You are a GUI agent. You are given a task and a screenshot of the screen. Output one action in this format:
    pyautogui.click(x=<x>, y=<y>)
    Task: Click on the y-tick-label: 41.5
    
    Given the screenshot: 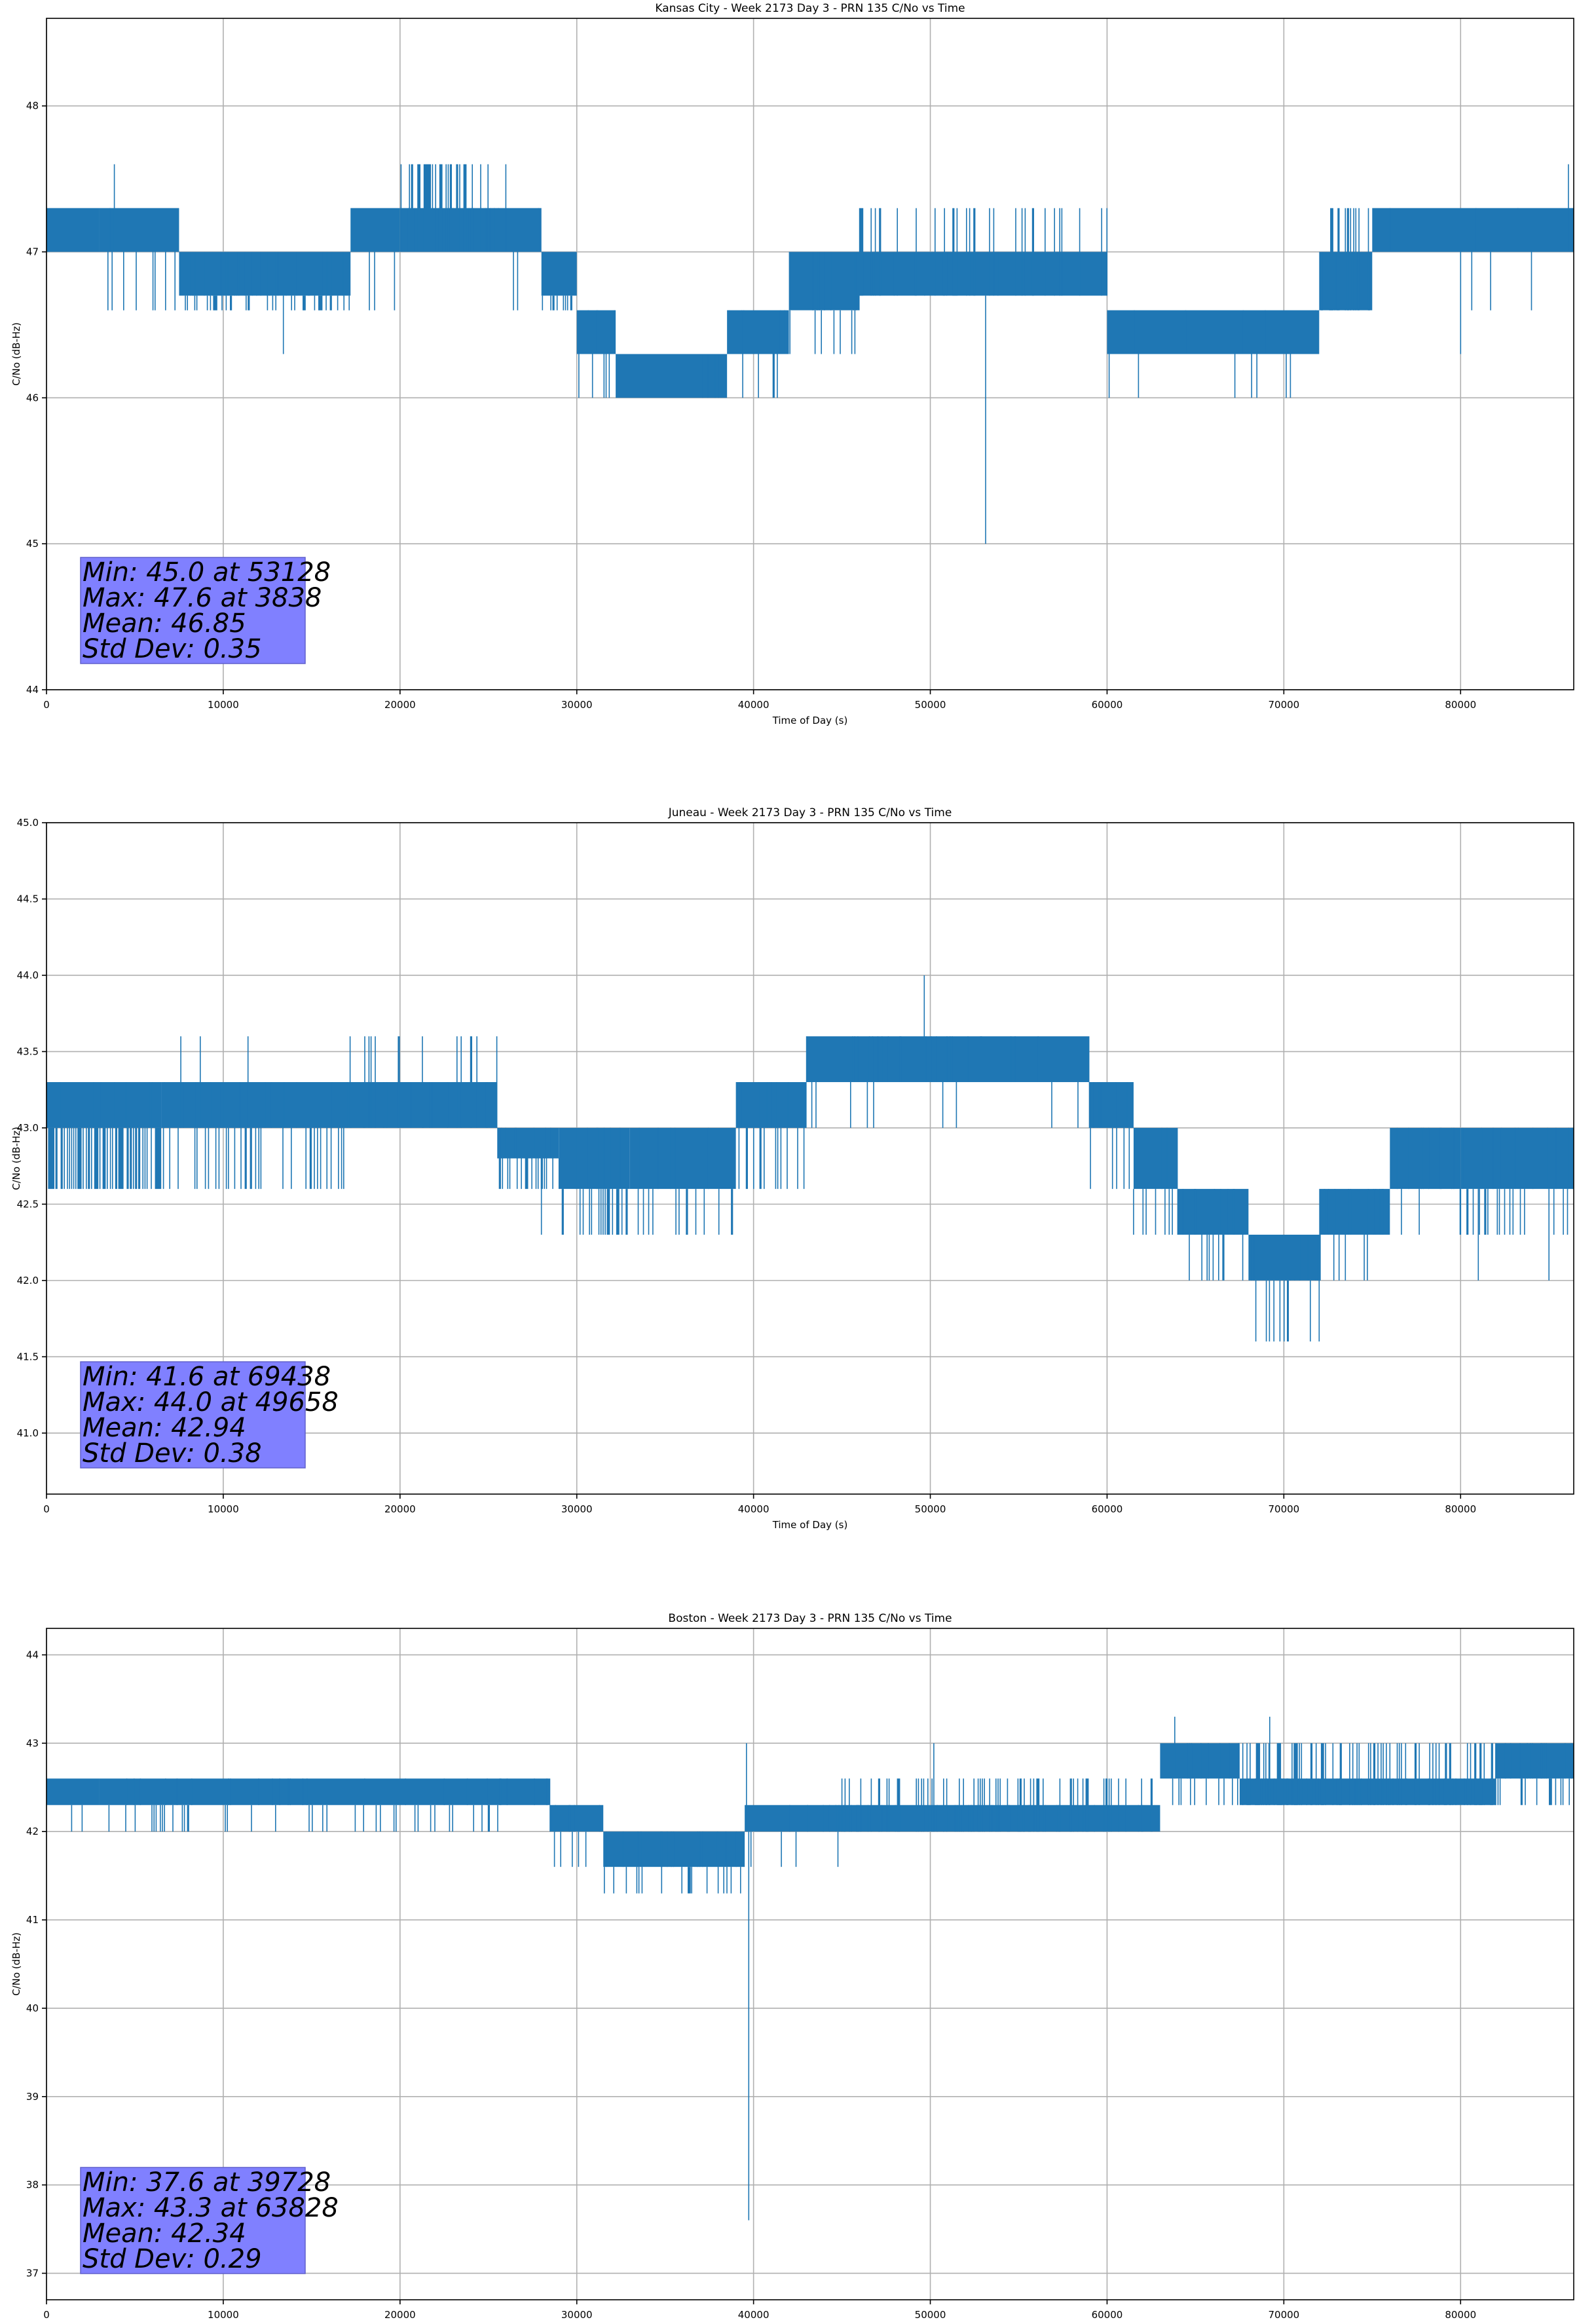 What is the action you would take?
    pyautogui.click(x=28, y=1356)
    